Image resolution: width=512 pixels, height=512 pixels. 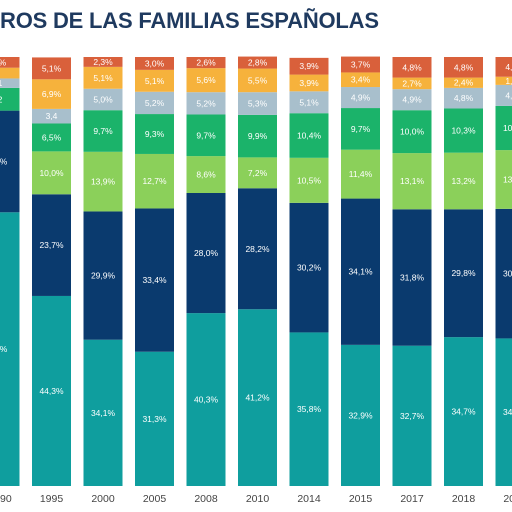 I want to click on x-tick-label: 2005, so click(x=155, y=499).